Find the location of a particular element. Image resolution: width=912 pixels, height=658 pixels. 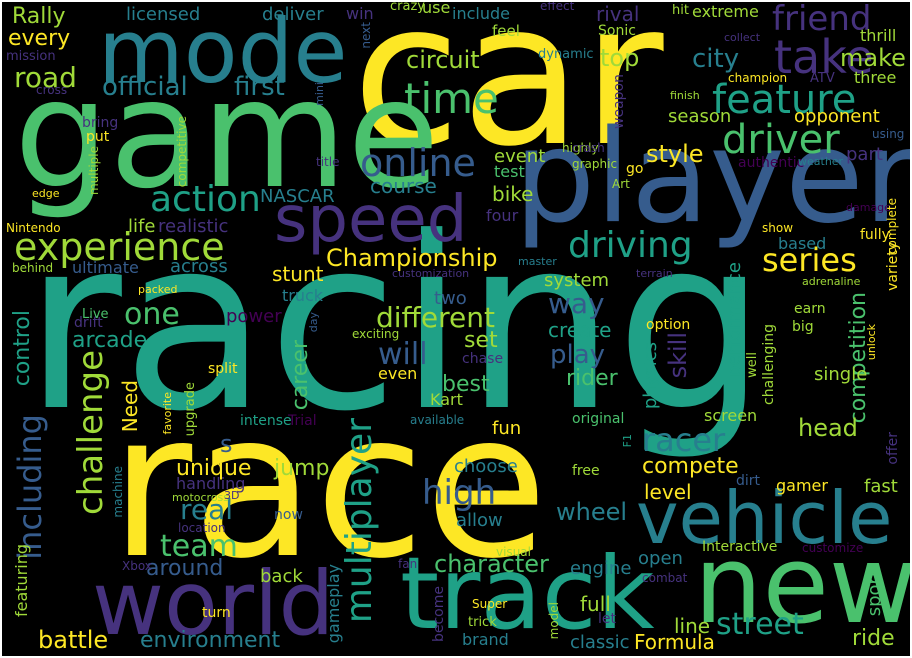

word-season: season is located at coordinates (700, 116).